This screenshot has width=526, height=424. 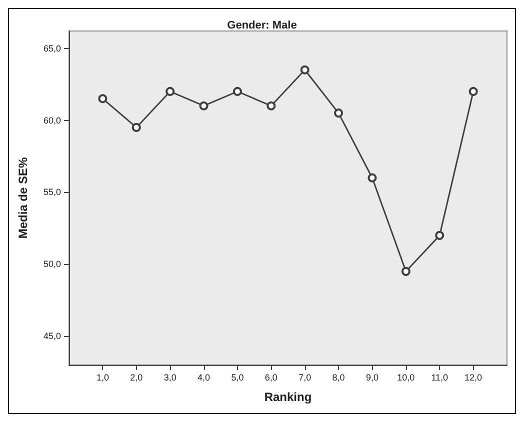 I want to click on y-tick-label: 45,0, so click(x=52, y=336).